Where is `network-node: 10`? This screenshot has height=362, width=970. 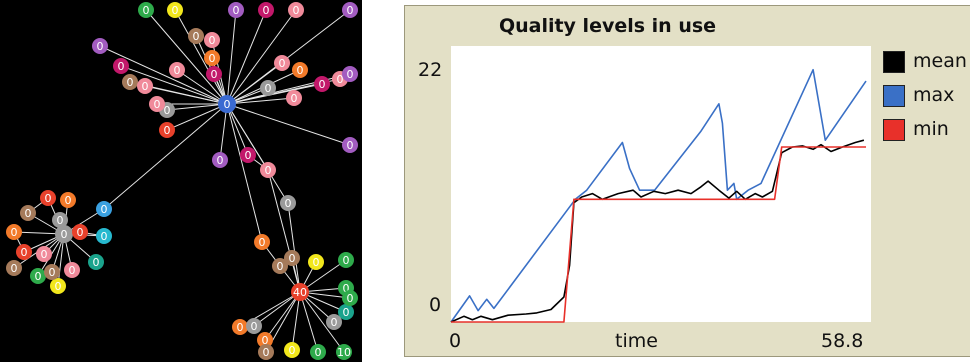 network-node: 10 is located at coordinates (344, 352).